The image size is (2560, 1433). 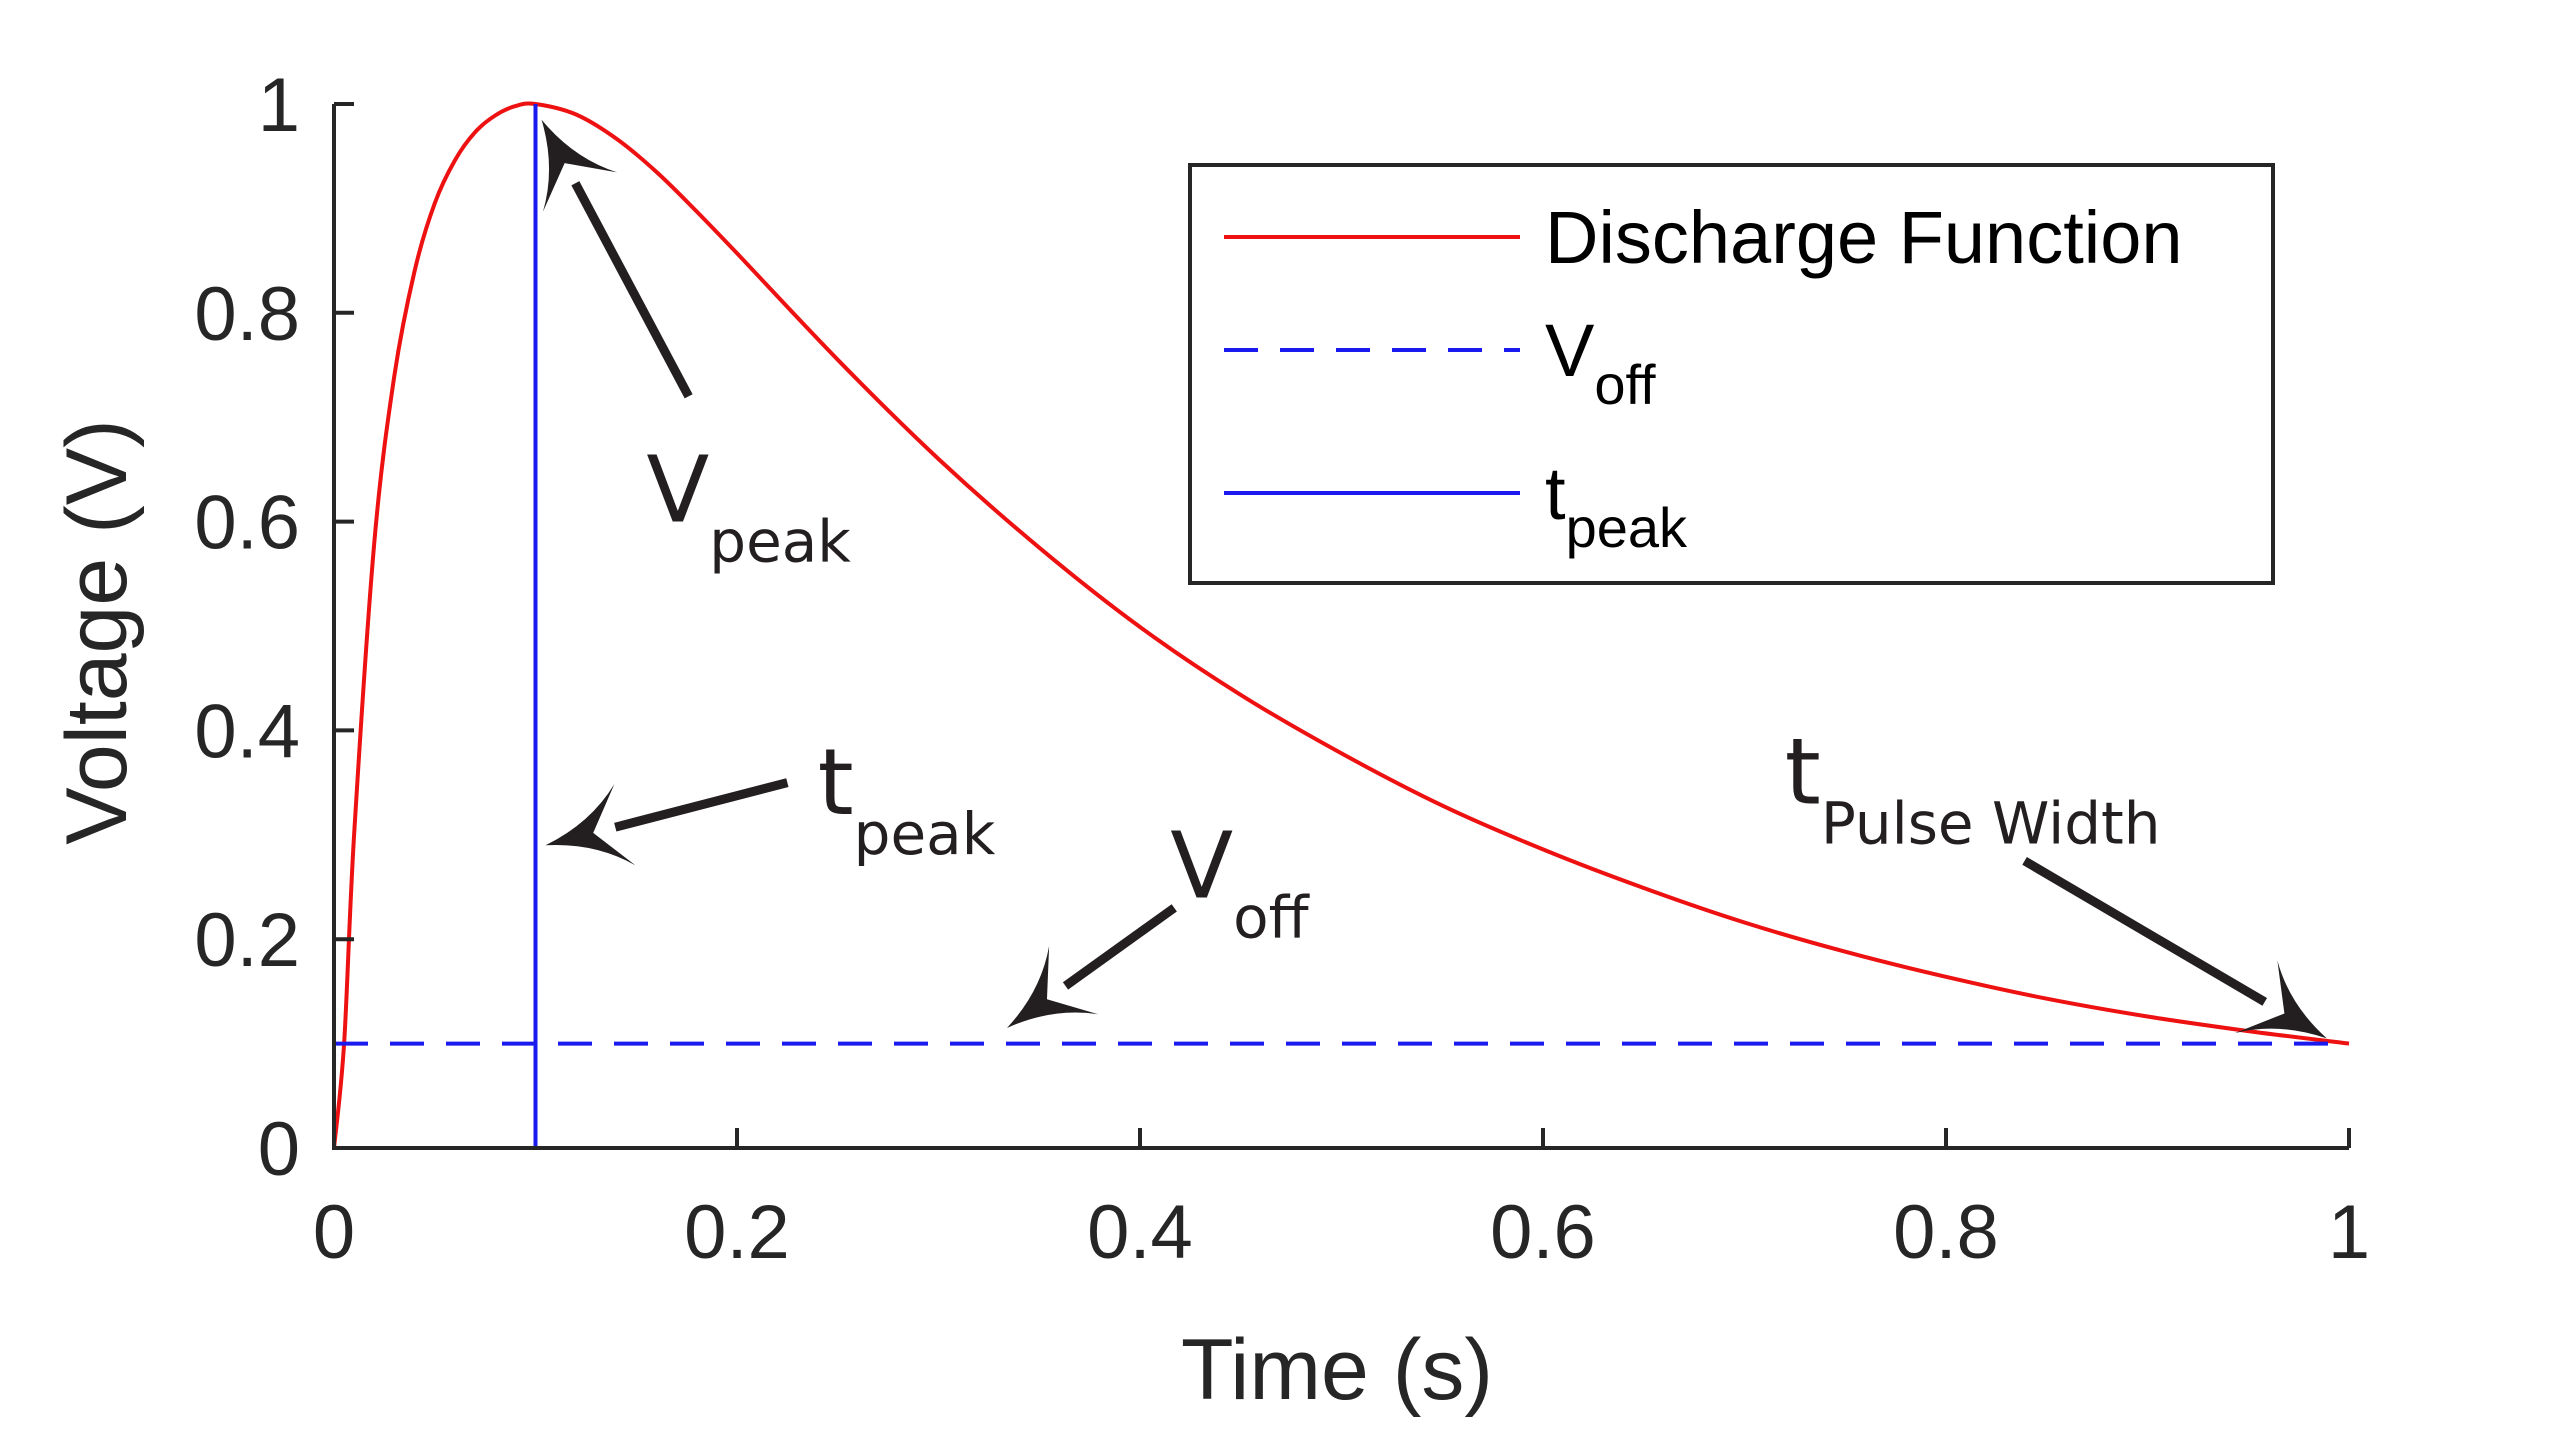 I want to click on x-tick-label: 0.8, so click(x=1946, y=1232).